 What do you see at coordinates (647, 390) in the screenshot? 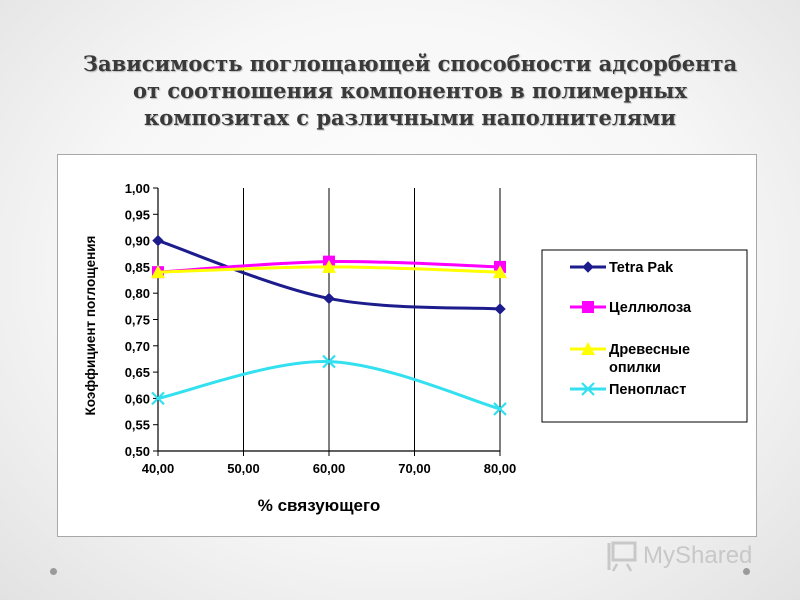
I see `legend-label: Пенопласт` at bounding box center [647, 390].